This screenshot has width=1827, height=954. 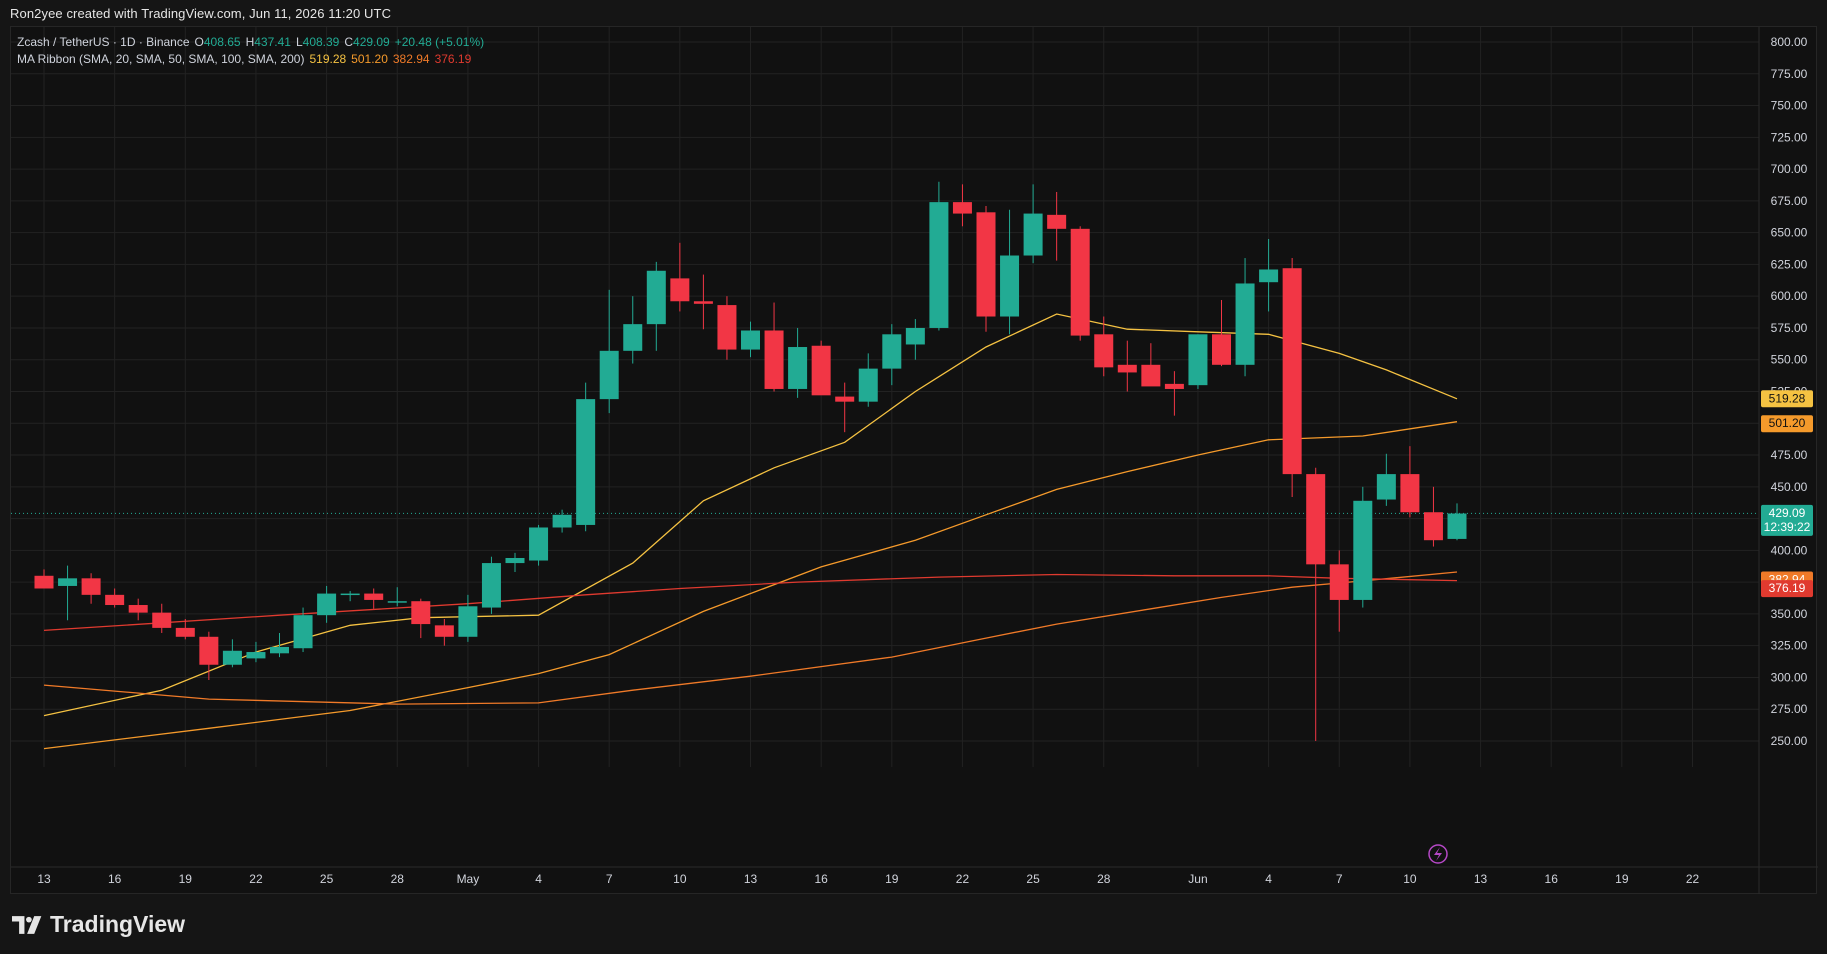 What do you see at coordinates (1787, 527) in the screenshot?
I see `last-price-tag-text: 12:39:22` at bounding box center [1787, 527].